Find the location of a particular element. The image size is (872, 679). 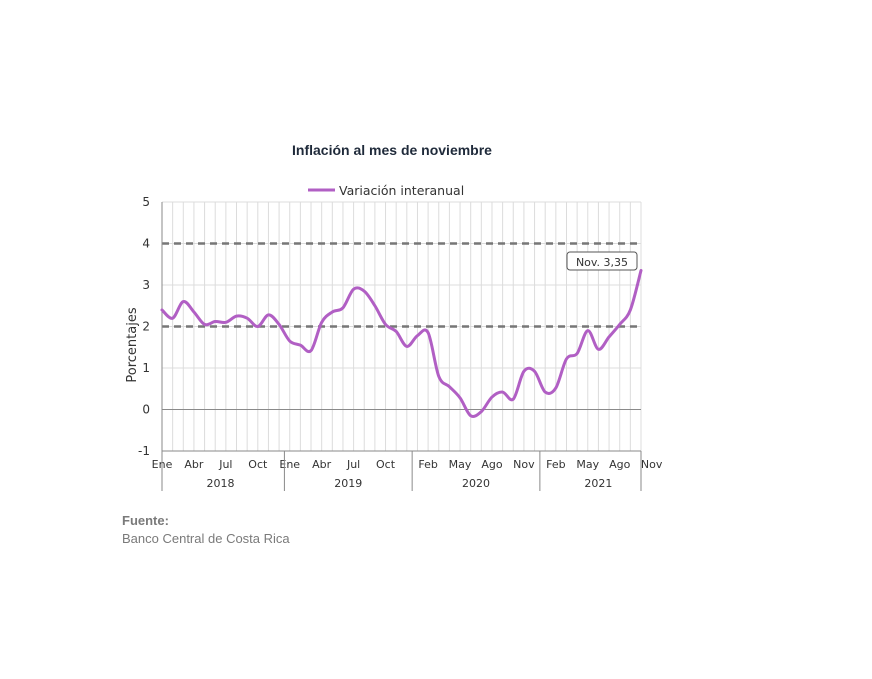

year-label: 2018 is located at coordinates (221, 483).